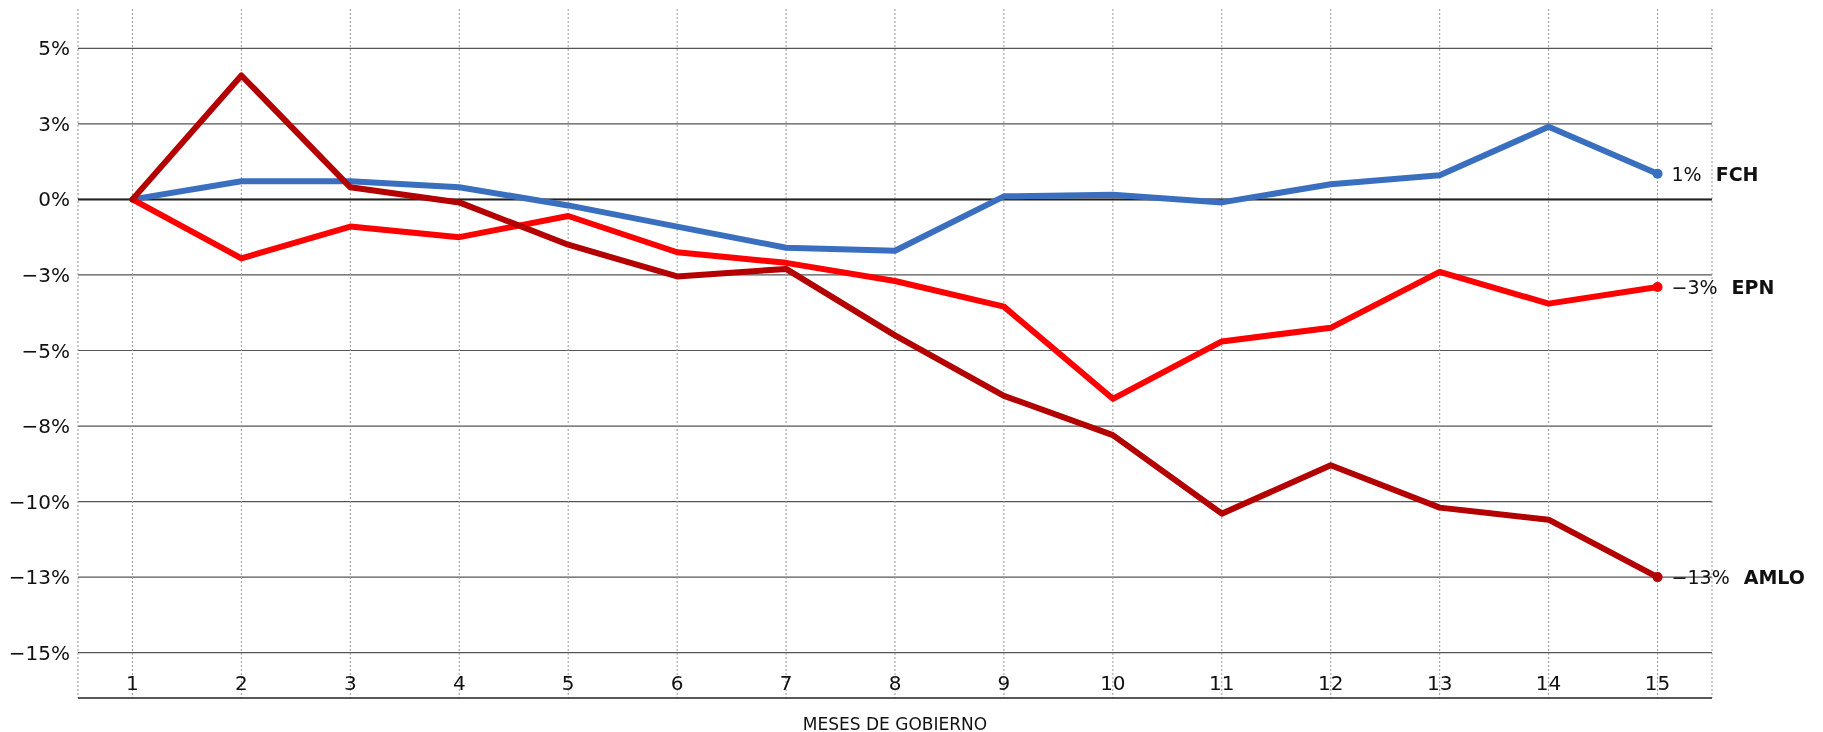  I want to click on x-tick-label: 8, so click(895, 683).